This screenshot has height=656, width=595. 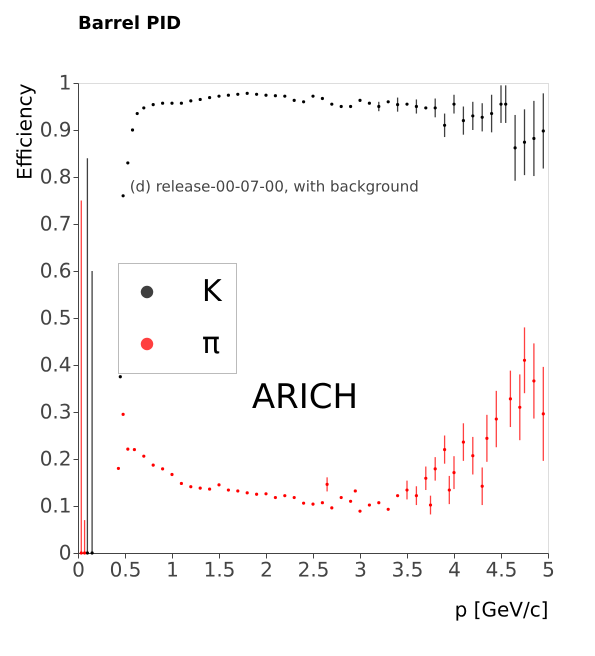 What do you see at coordinates (274, 186) in the screenshot?
I see `annotation: (d) release-00-07-00, with background` at bounding box center [274, 186].